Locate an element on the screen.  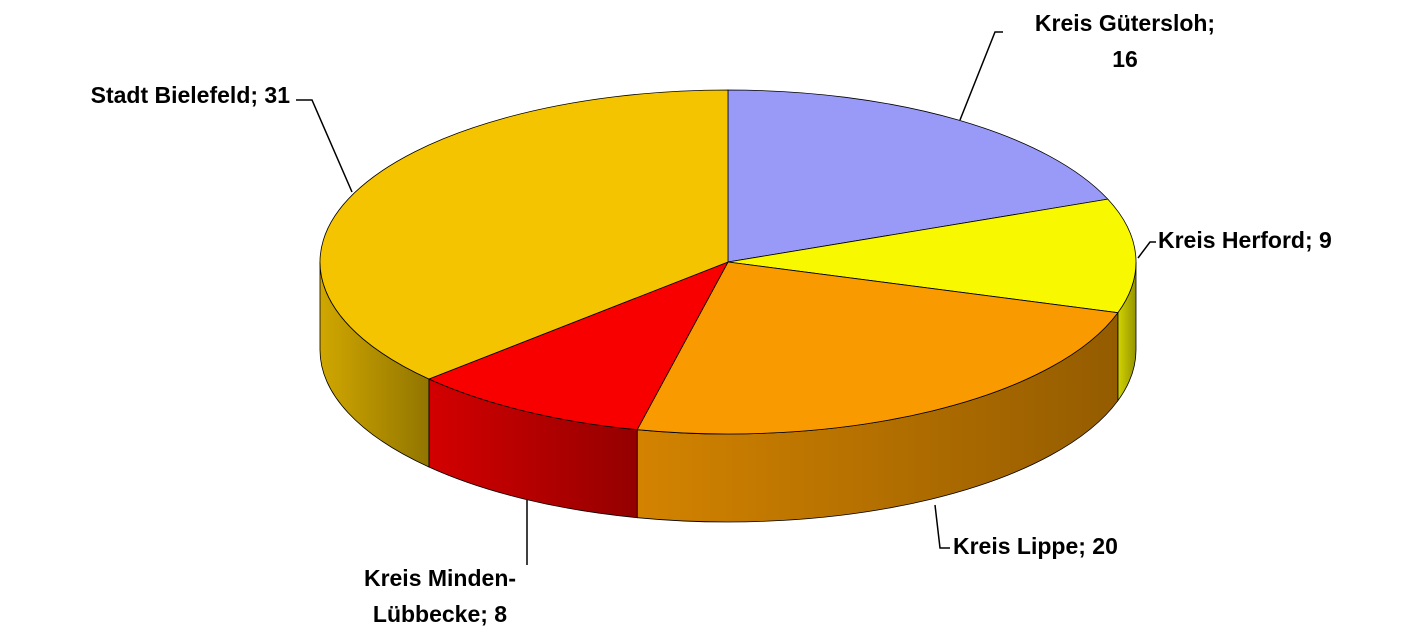
data-label: Stadt Bielefeld; 31 is located at coordinates (191, 95).